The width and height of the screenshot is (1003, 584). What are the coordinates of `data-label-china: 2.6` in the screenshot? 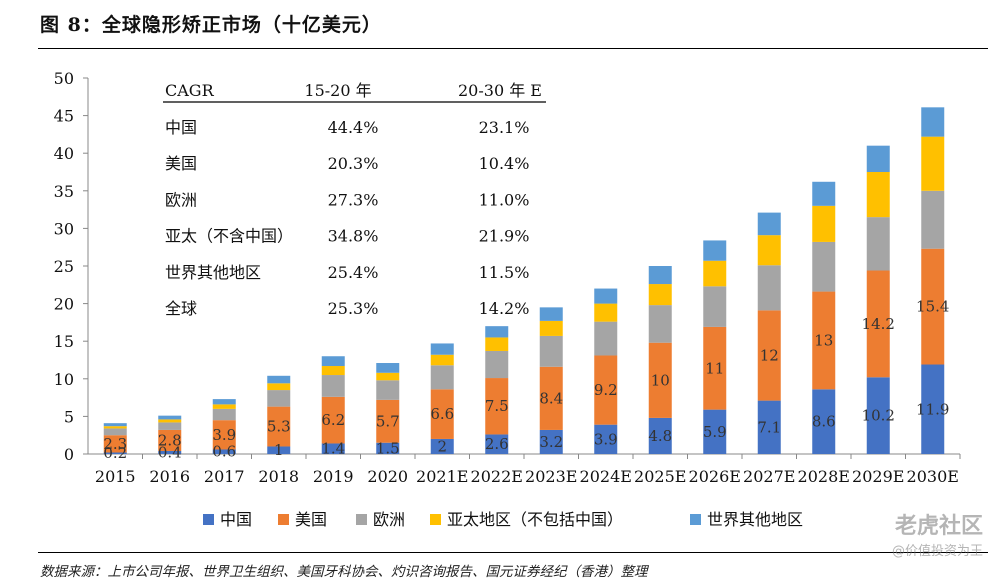 It's located at (497, 444).